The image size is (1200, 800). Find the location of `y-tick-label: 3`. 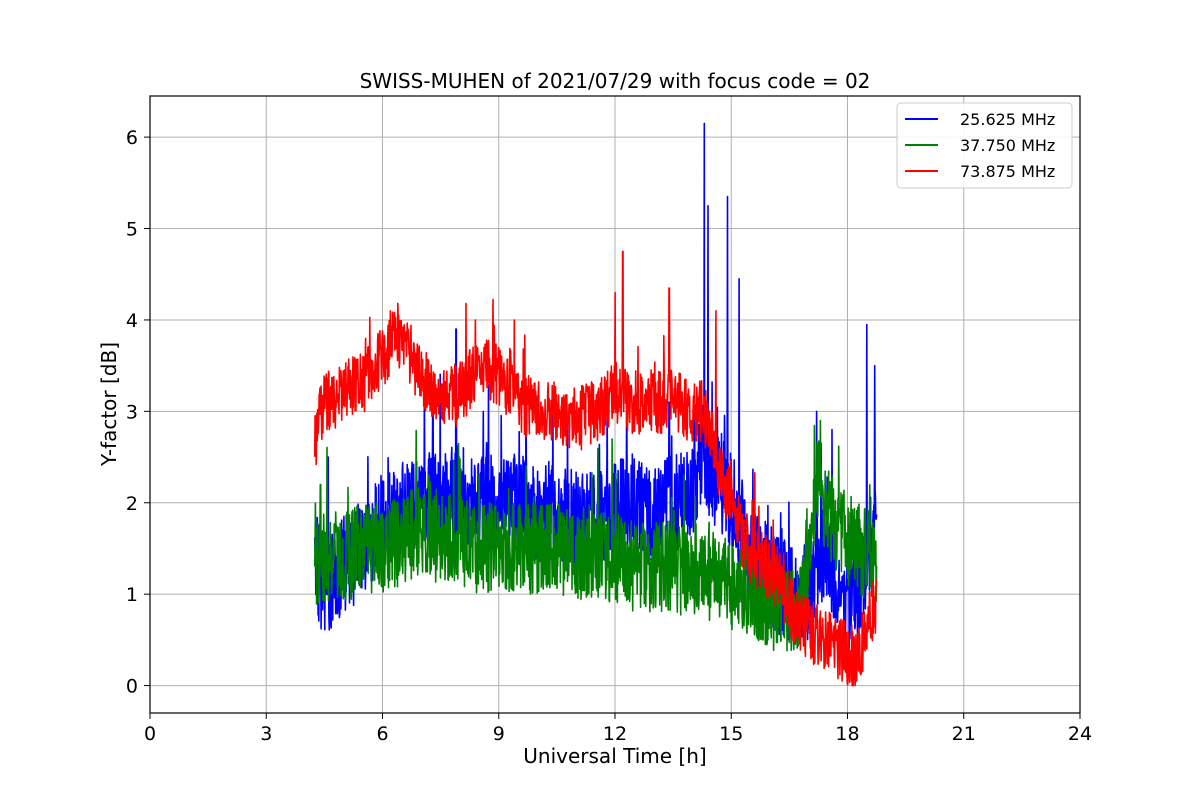

y-tick-label: 3 is located at coordinates (132, 412).